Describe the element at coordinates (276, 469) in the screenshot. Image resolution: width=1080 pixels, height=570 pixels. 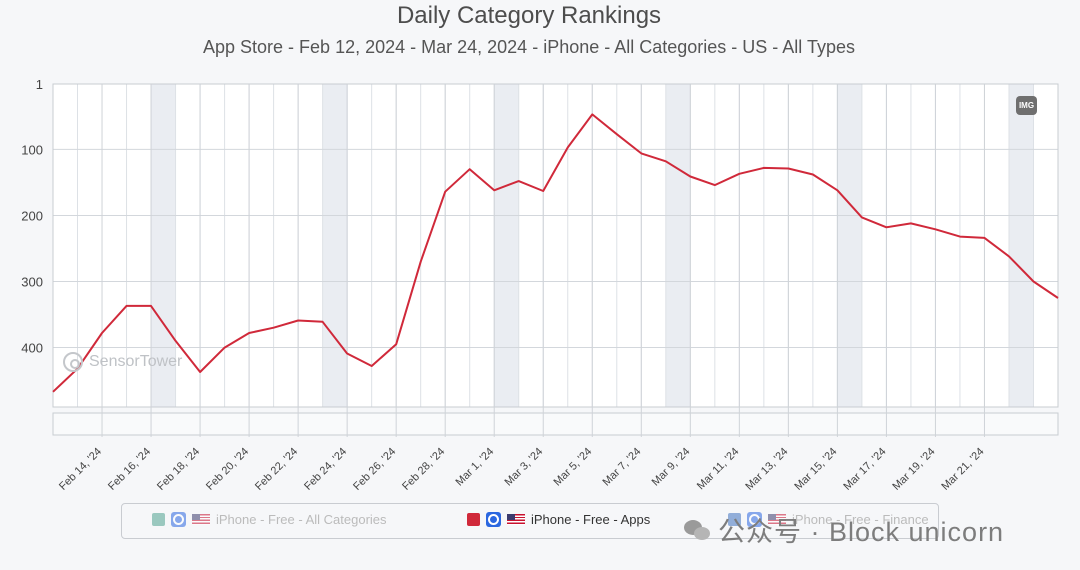
I see `x-tick-label: Feb 22, '24` at that location.